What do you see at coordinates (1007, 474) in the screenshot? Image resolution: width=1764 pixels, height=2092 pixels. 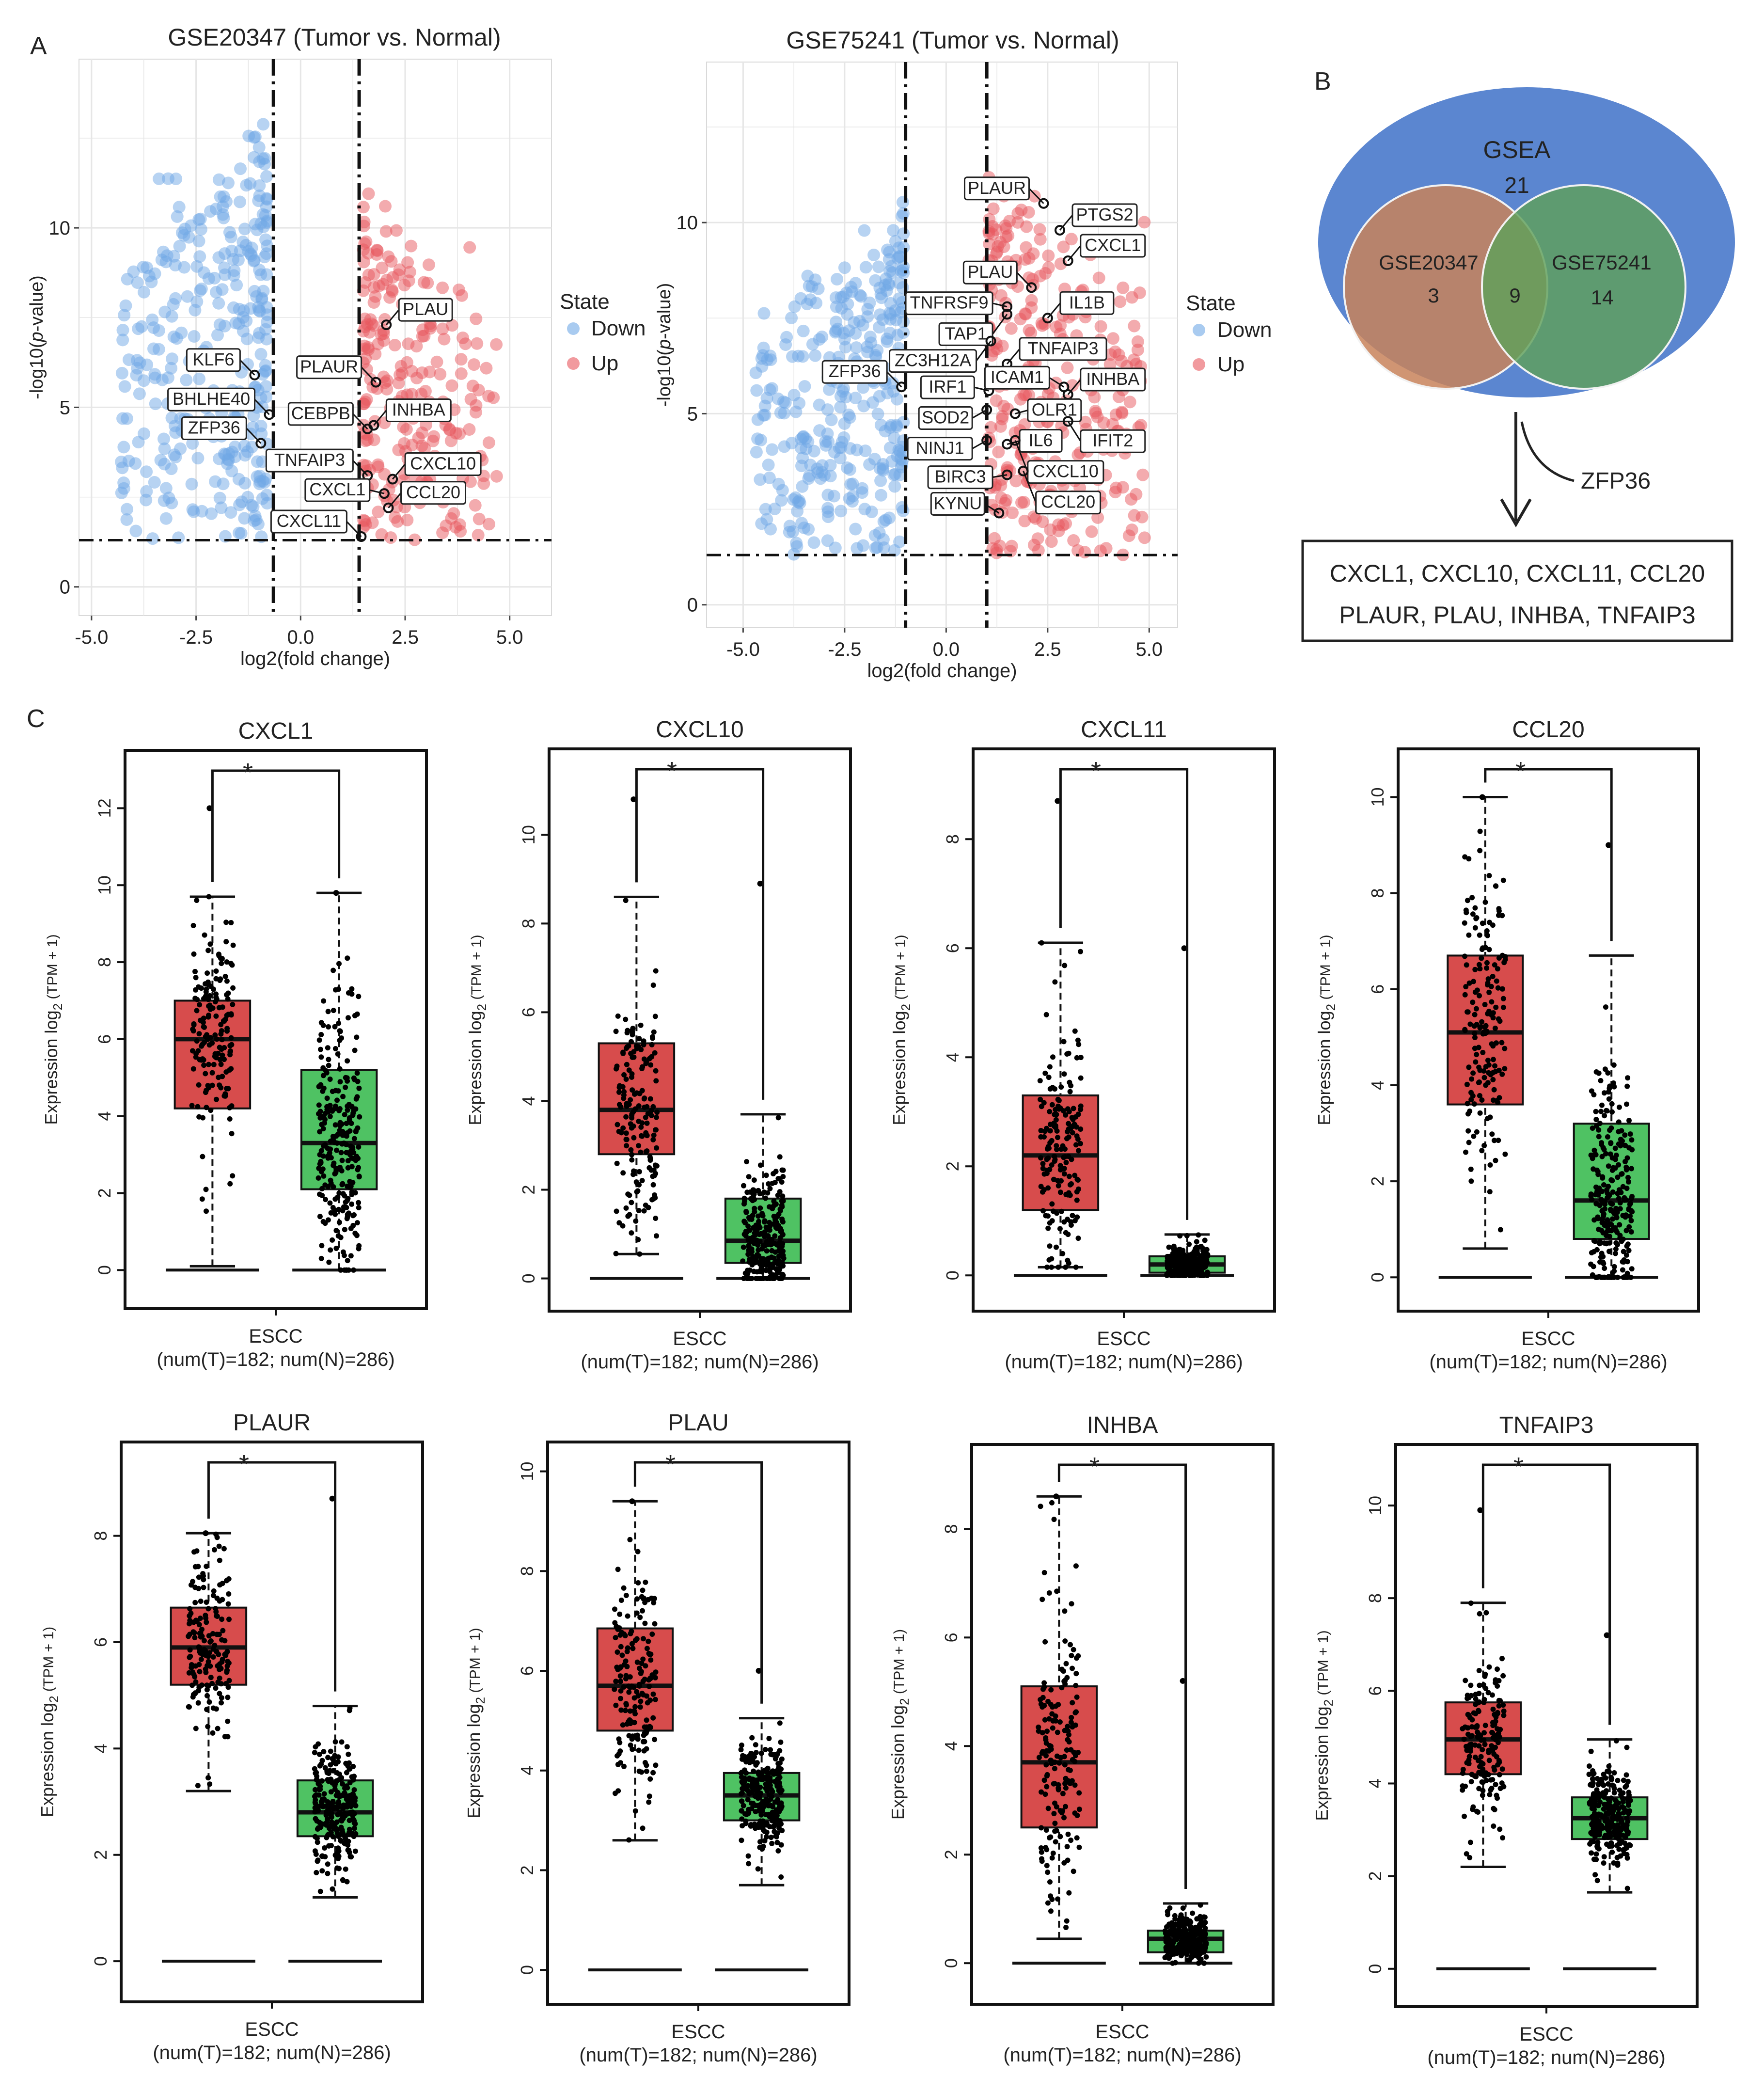 I see `gene-point-birc3` at bounding box center [1007, 474].